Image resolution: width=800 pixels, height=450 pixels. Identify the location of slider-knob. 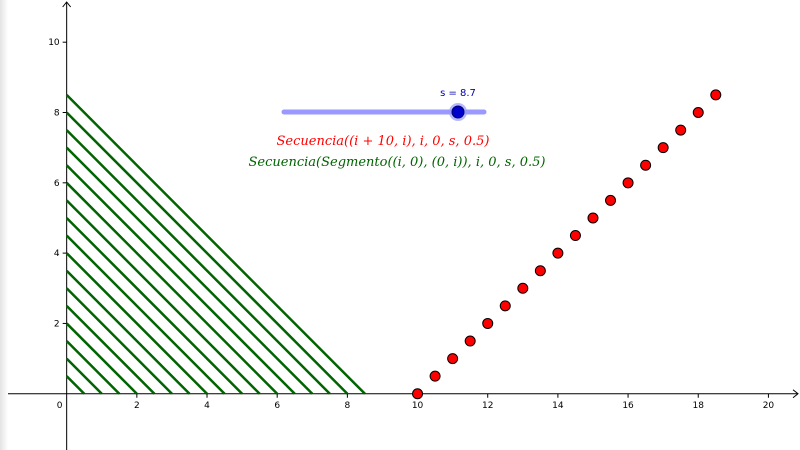
(458, 112).